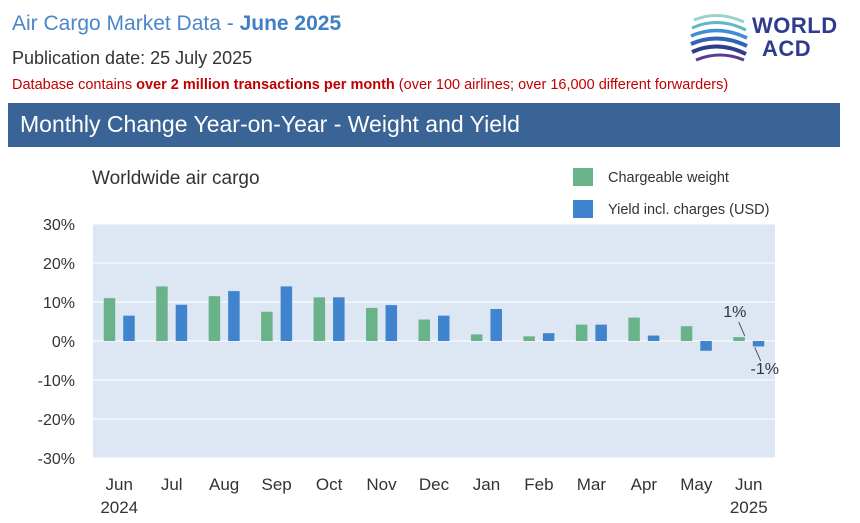 Image resolution: width=860 pixels, height=523 pixels. I want to click on x-tick-label: Jul, so click(172, 484).